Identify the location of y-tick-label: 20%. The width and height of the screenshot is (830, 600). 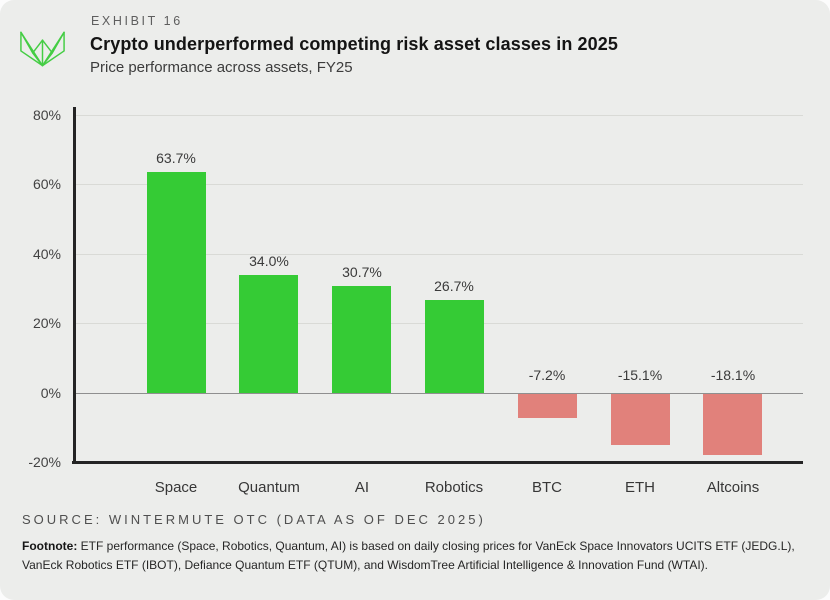
(46, 323).